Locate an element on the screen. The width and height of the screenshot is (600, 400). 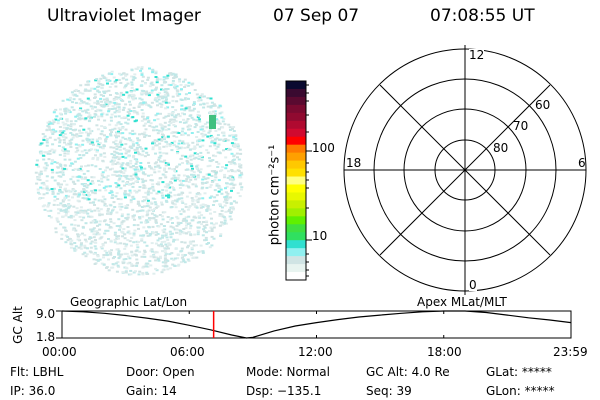
time-label: 07:08:55 UT is located at coordinates (482, 16).